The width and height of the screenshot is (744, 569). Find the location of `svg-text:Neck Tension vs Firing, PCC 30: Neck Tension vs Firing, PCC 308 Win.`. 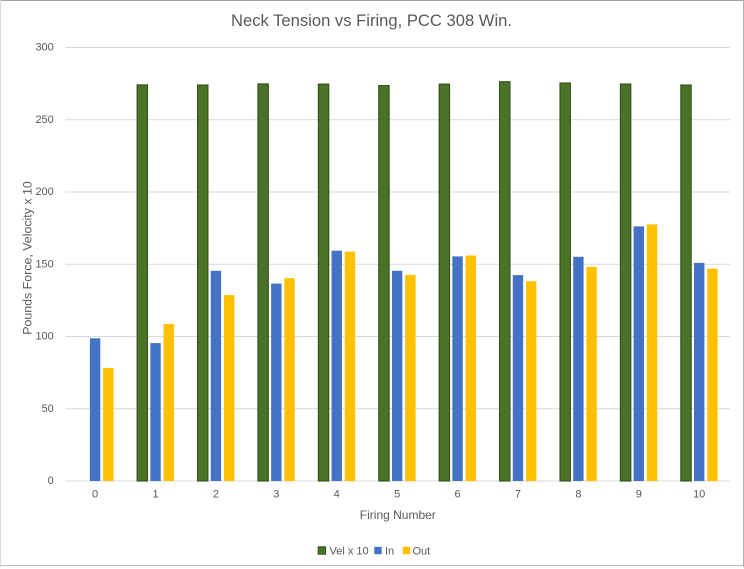

svg-text:Neck Tension vs Firing, PCC 30: Neck Tension vs Firing, PCC 308 Win. is located at coordinates (371, 20).